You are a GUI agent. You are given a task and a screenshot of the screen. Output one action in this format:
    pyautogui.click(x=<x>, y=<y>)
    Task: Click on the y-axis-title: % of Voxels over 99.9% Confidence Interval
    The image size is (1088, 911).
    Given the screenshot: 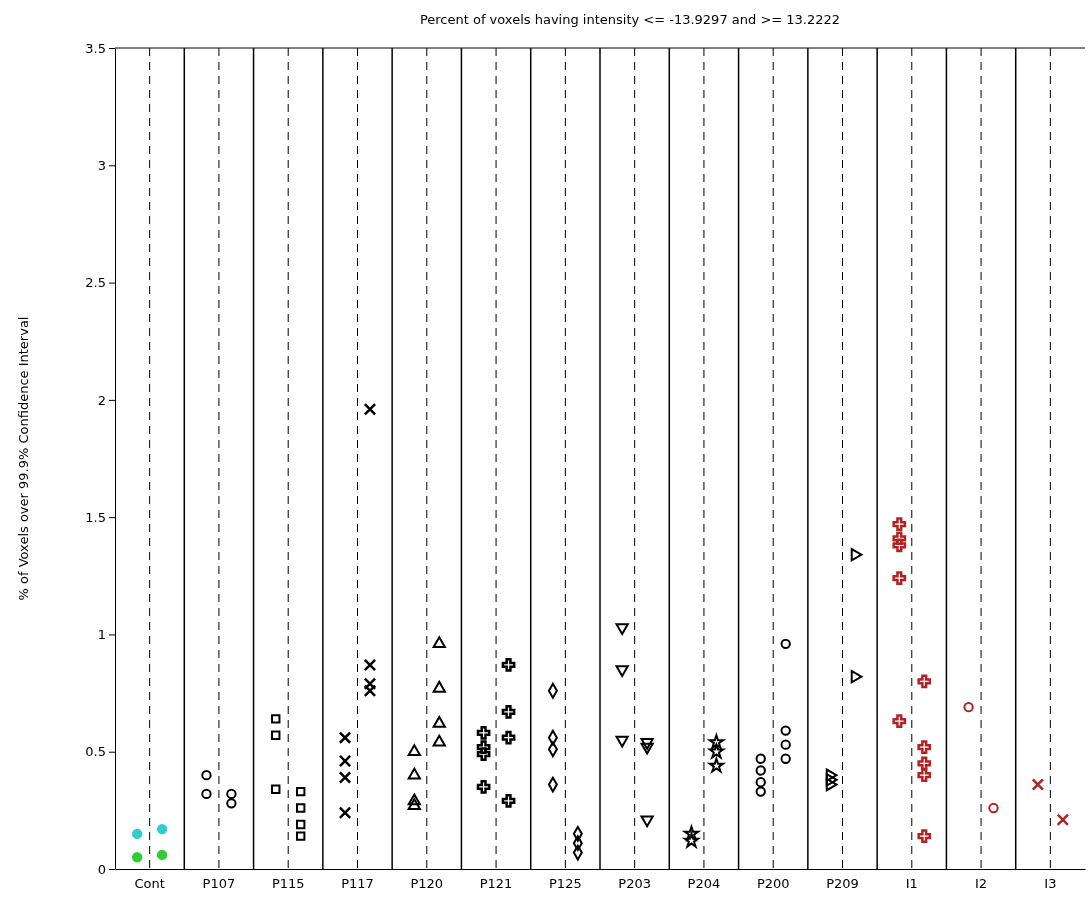 What is the action you would take?
    pyautogui.click(x=23, y=458)
    